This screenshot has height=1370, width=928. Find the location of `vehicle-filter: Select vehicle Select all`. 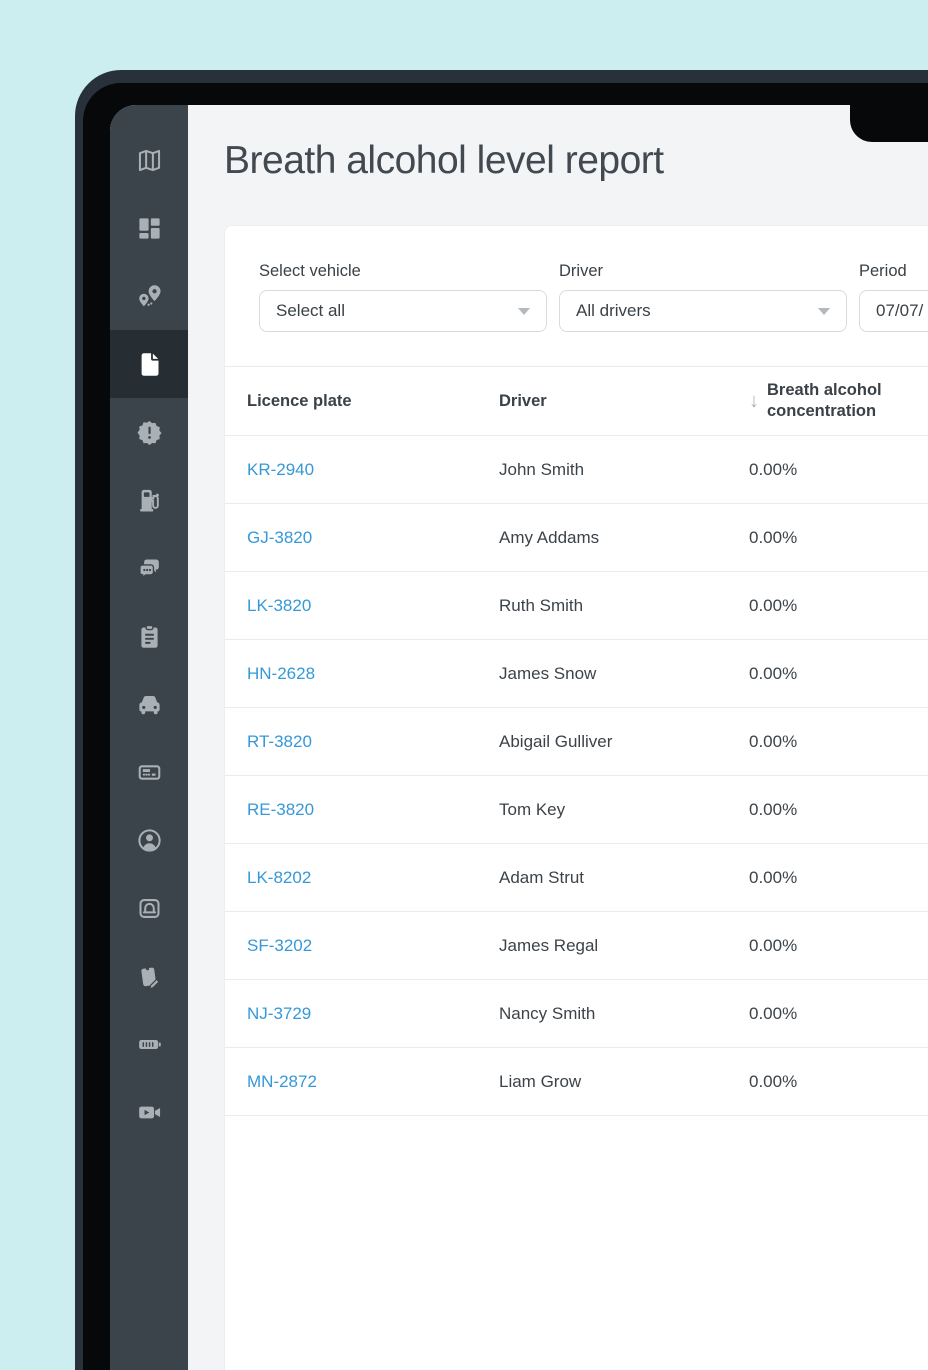

vehicle-filter: Select vehicle Select all is located at coordinates (403, 297).